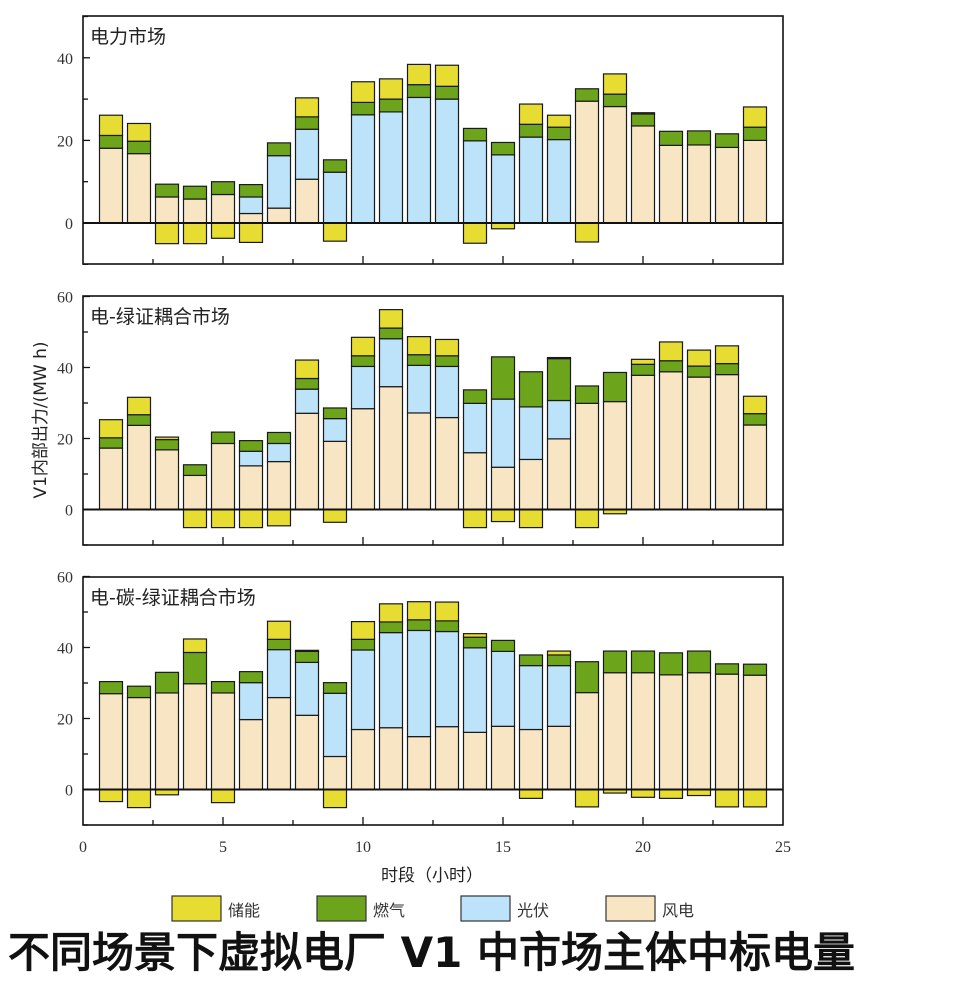  Describe the element at coordinates (173, 598) in the screenshot. I see `panel-title: 电-碳-绿证耦合市场` at that location.